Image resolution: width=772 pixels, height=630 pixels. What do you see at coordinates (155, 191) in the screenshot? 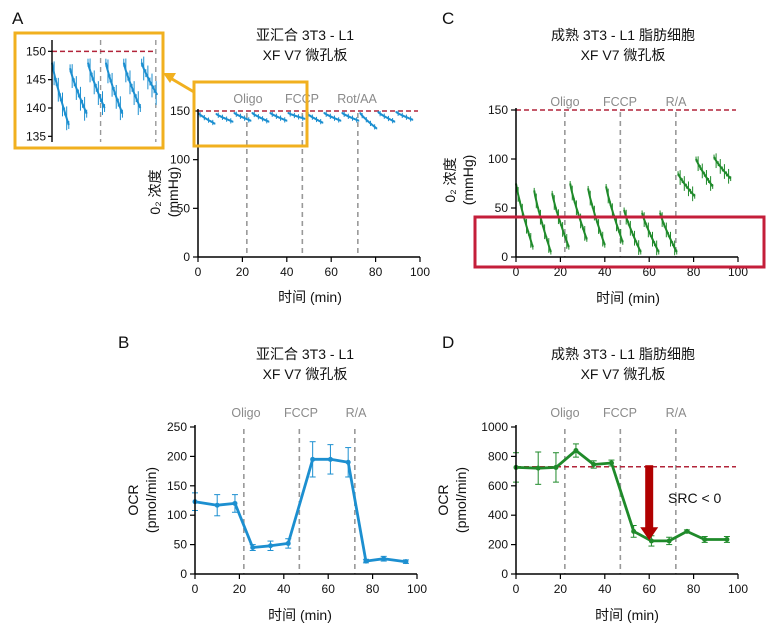
I see `panel-a-y-label-line1: 0₂ 浓度` at bounding box center [155, 191].